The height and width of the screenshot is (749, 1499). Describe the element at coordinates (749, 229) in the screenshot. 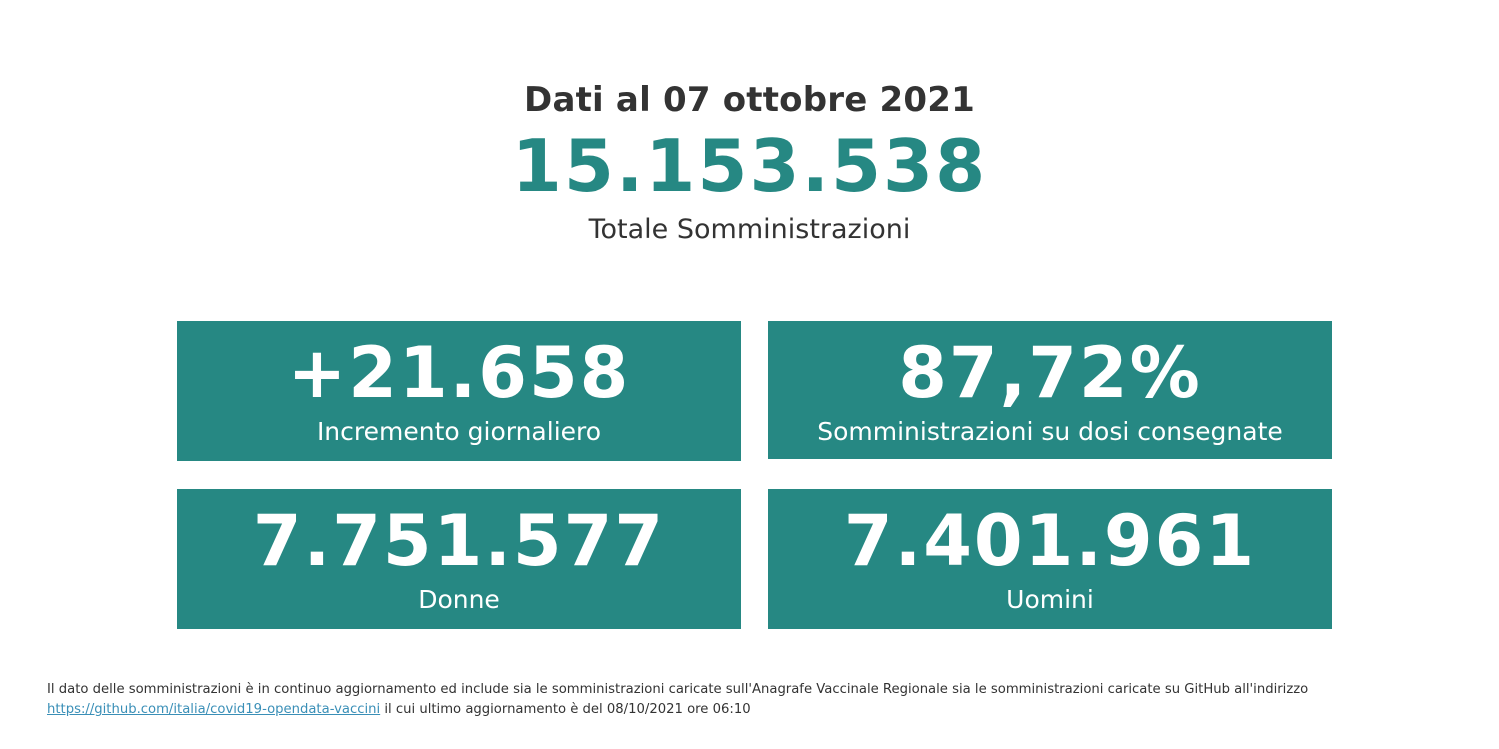

I see `total-administrations-label: Totale Somministrazioni` at that location.